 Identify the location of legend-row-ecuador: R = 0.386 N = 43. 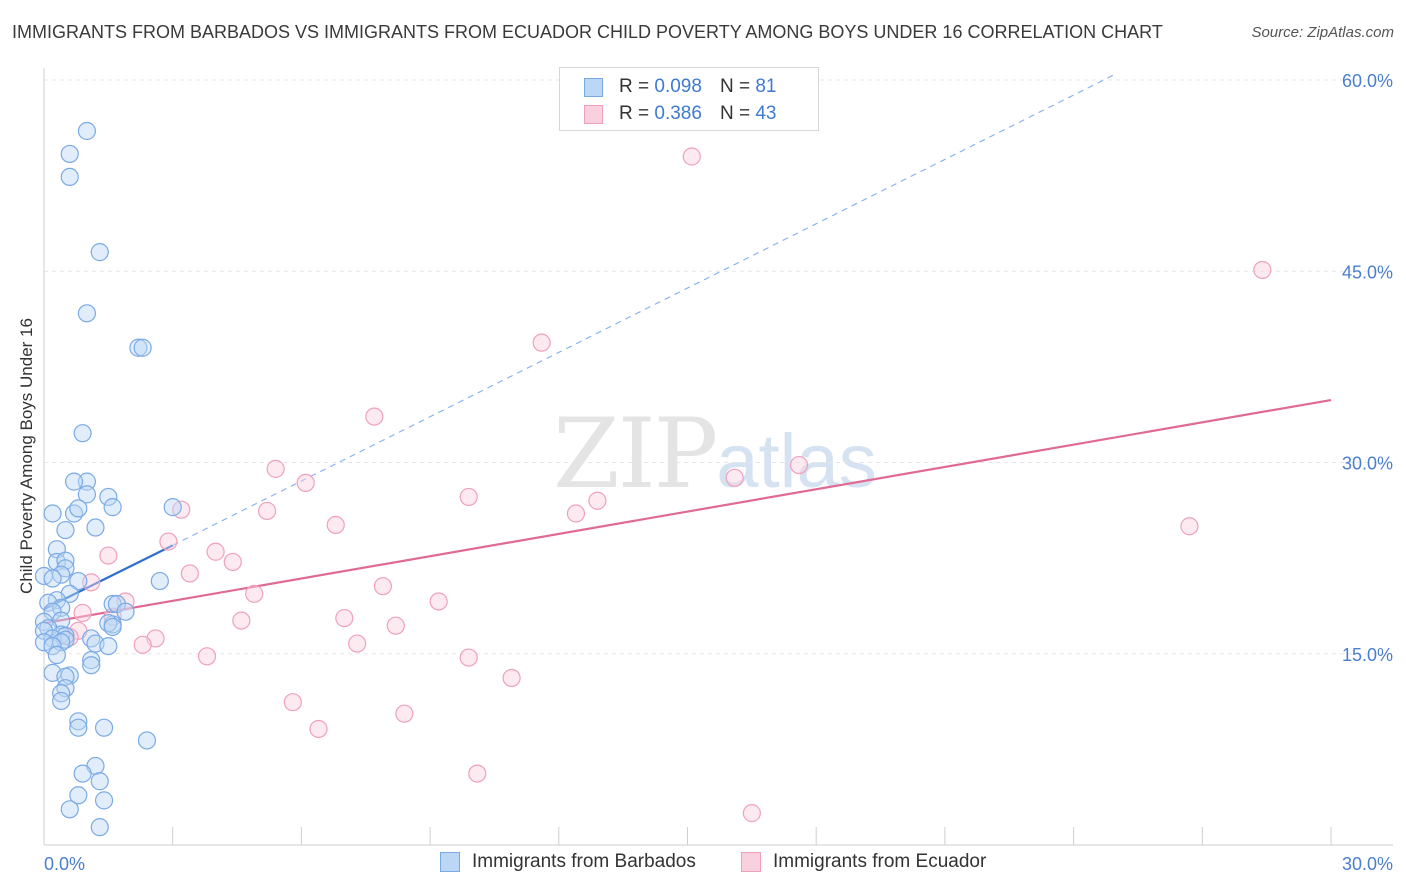
(680, 114).